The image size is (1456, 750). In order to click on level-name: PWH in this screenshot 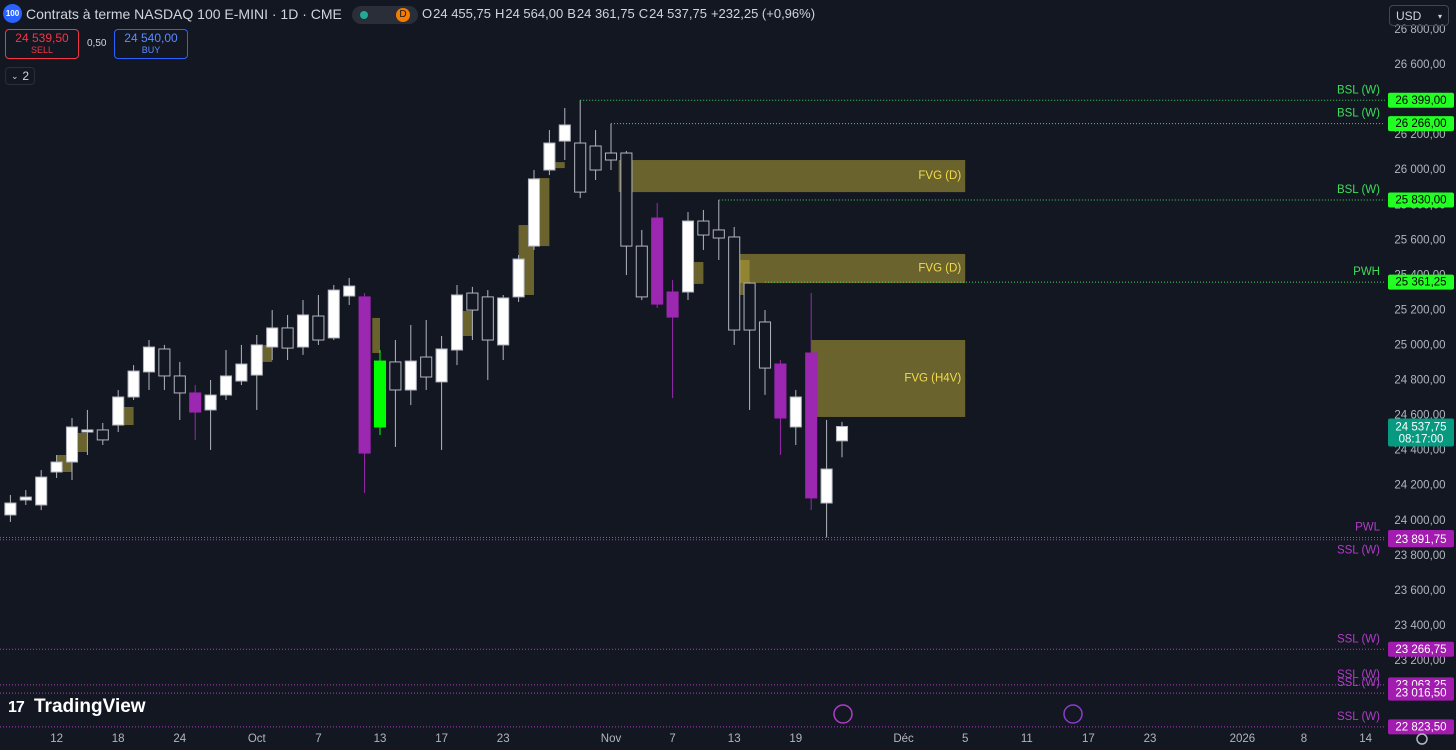, I will do `click(1366, 272)`.